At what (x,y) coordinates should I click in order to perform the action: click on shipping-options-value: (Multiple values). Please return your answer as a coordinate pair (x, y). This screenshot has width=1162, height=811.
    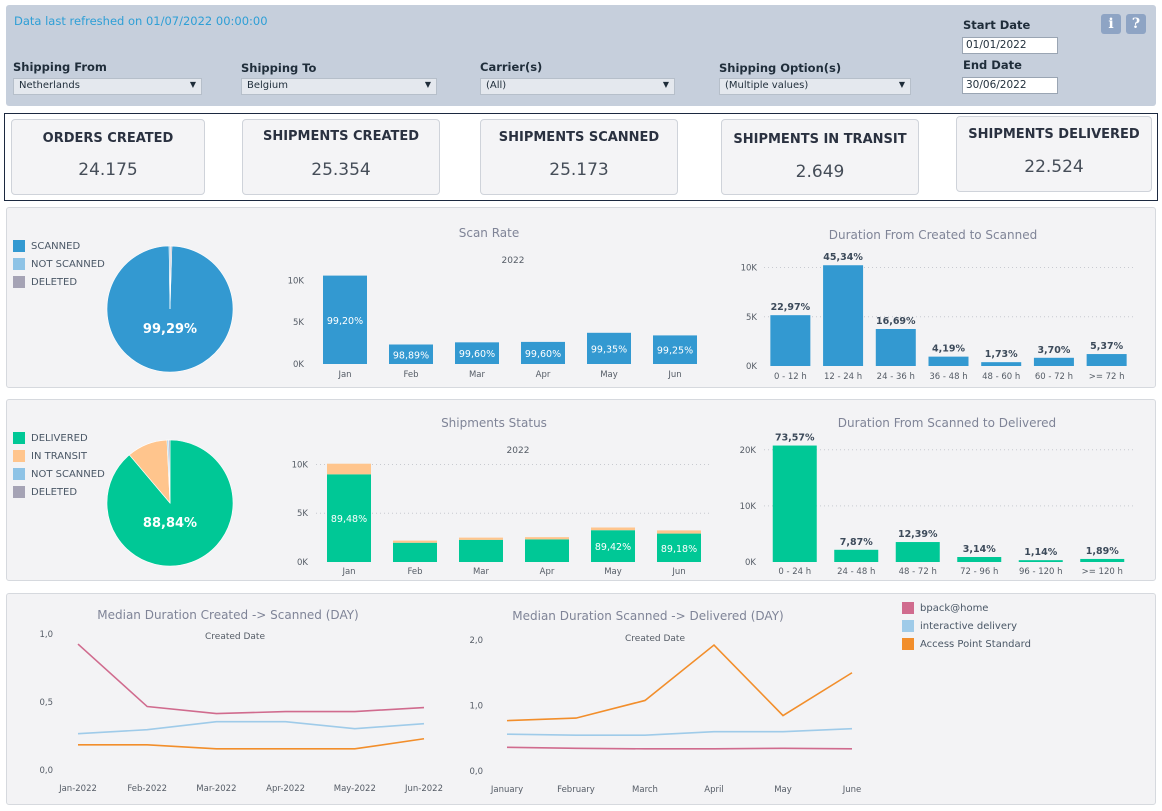
    Looking at the image, I should click on (767, 85).